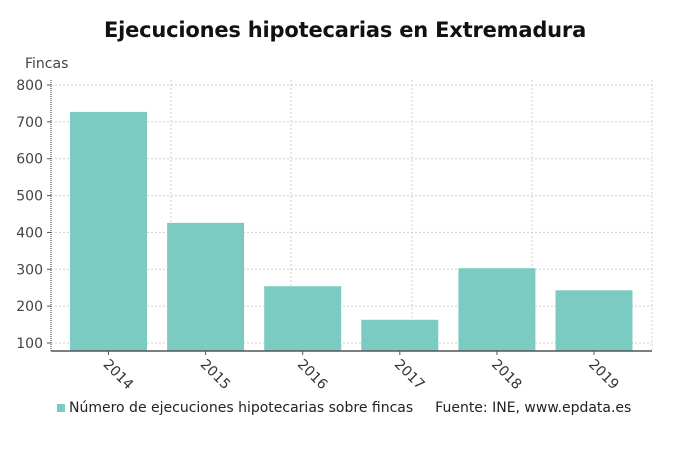  What do you see at coordinates (29, 344) in the screenshot?
I see `y-tick-label: 100` at bounding box center [29, 344].